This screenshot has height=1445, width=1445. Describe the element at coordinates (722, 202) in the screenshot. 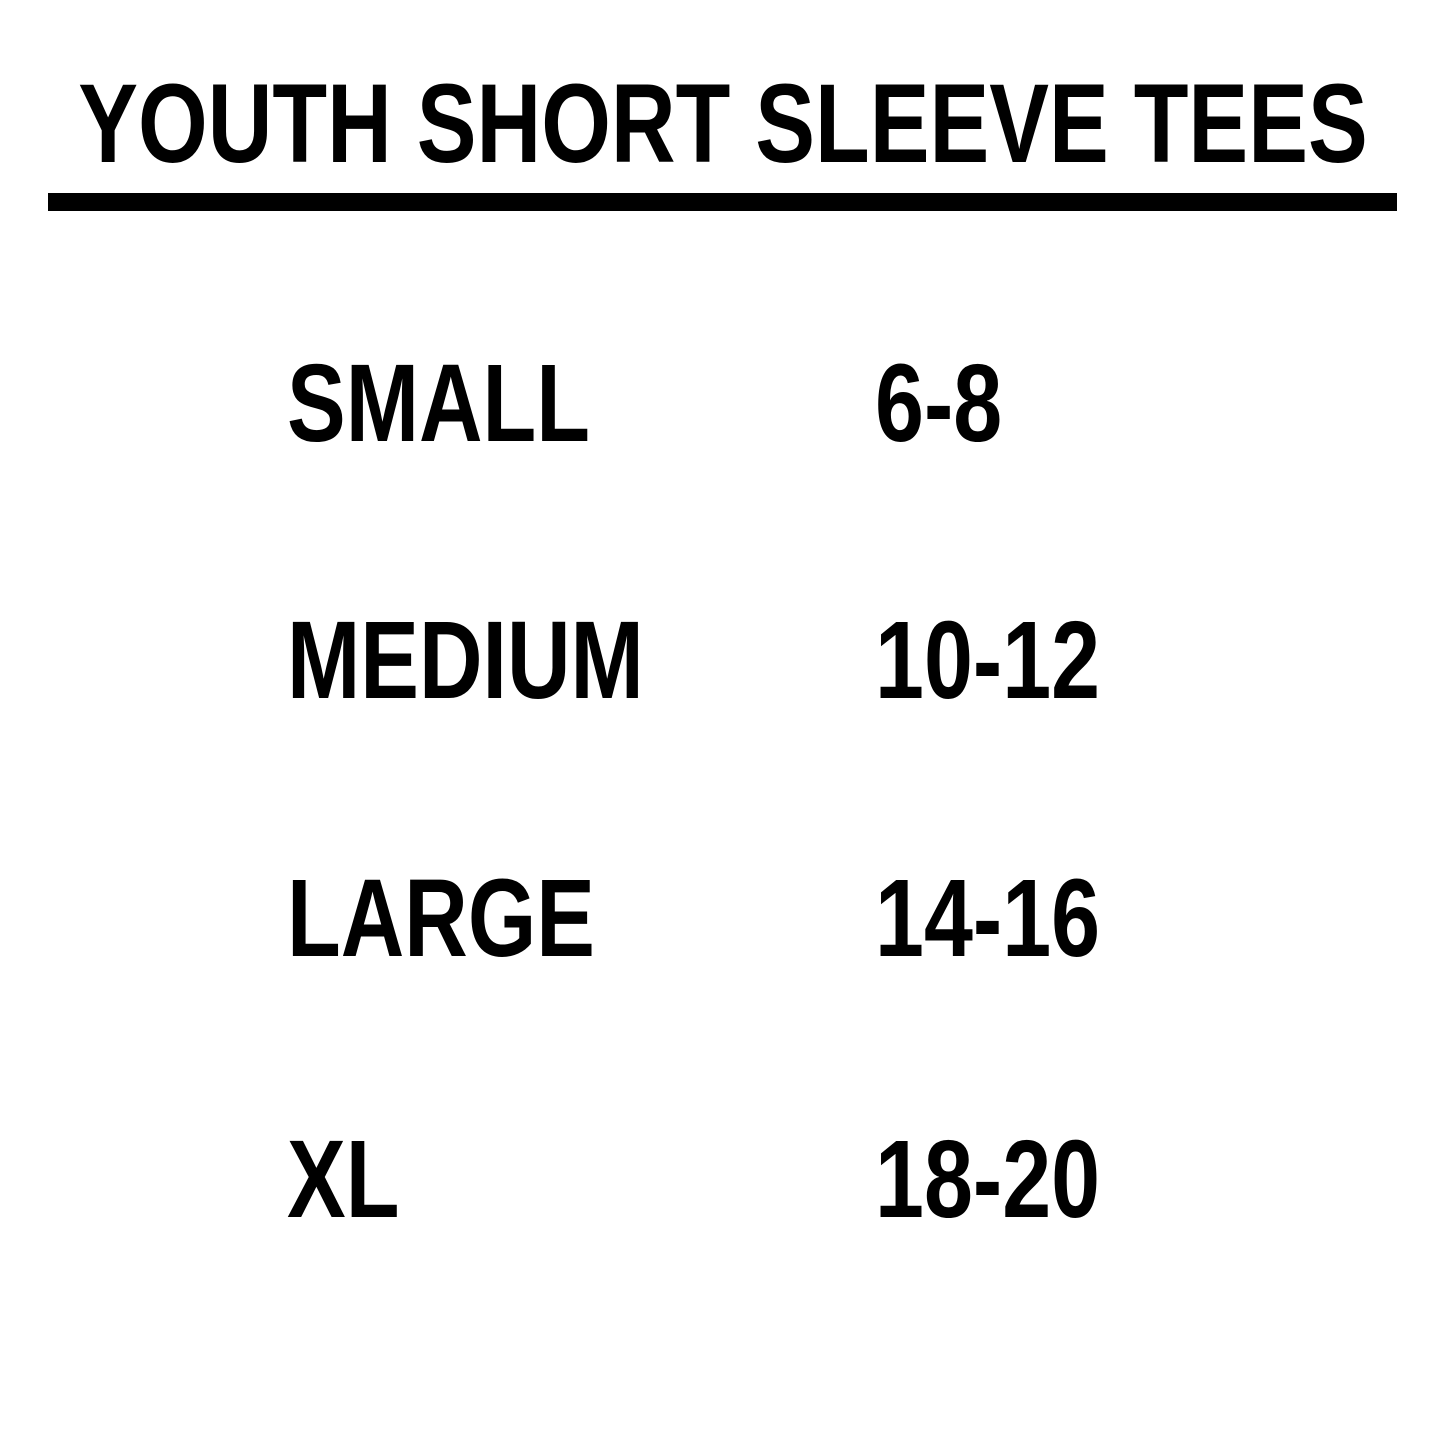

I see `divider-line` at that location.